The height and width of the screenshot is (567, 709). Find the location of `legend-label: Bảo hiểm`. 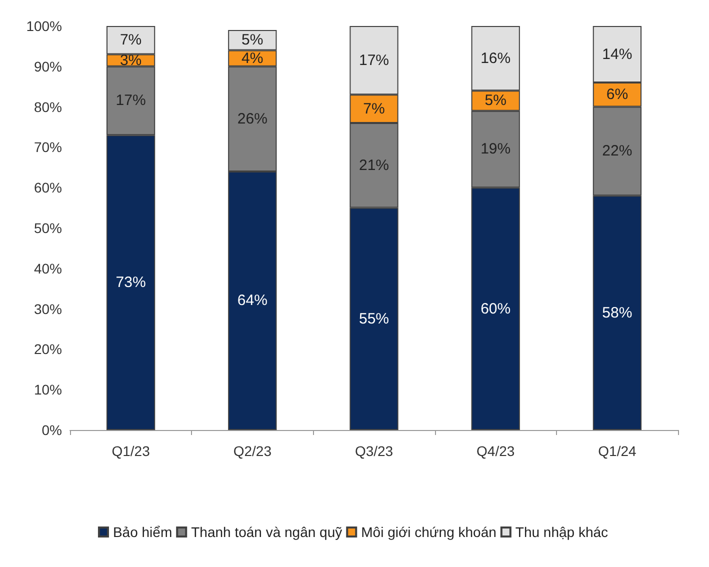

legend-label: Bảo hiểm is located at coordinates (142, 532).